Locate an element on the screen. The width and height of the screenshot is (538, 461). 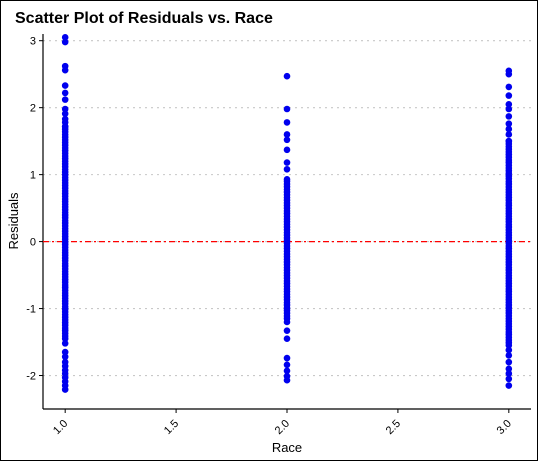
y-tick-label: -2 is located at coordinates (31, 377).